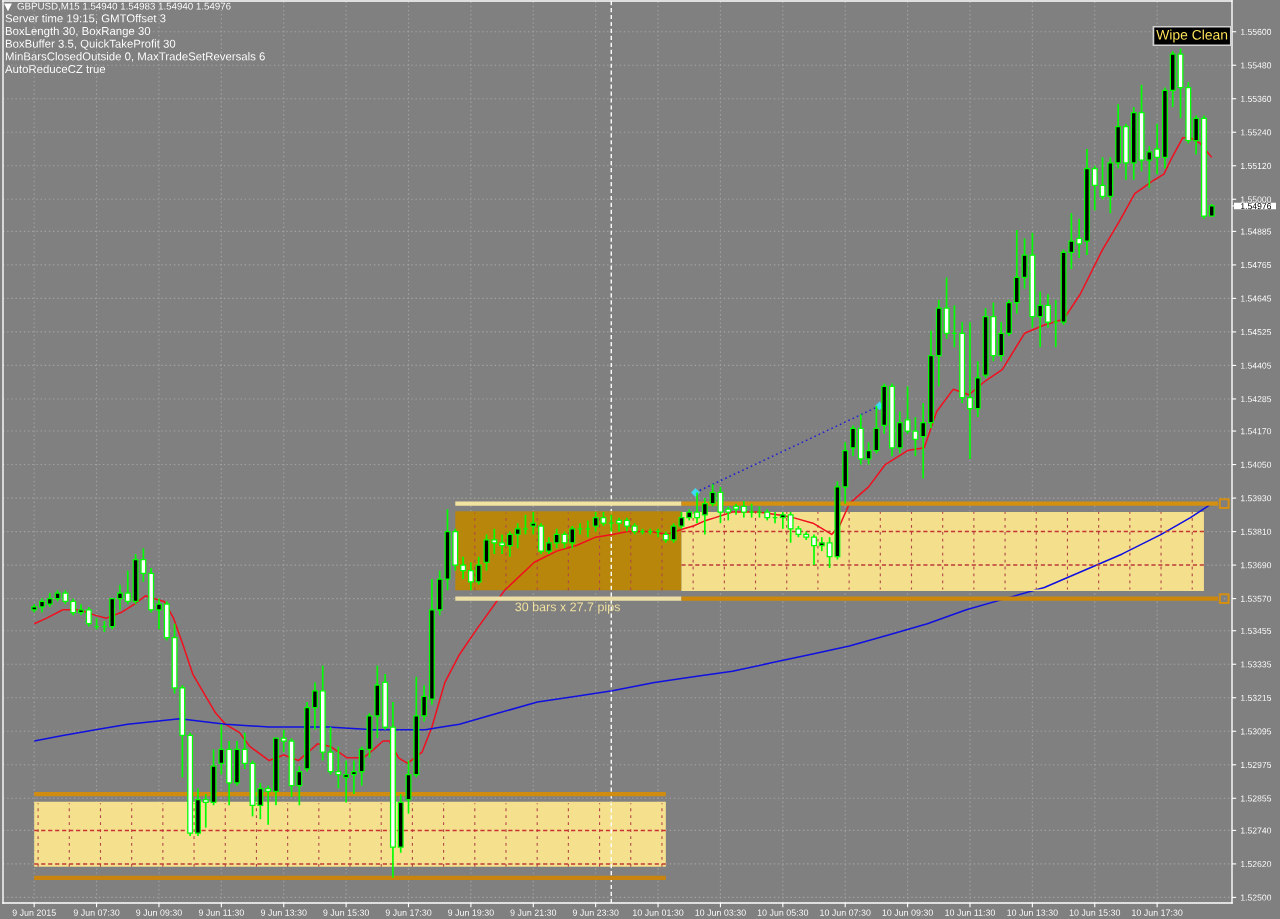 This screenshot has width=1280, height=919. I want to click on x-tick-label: 10 Jun 01:30, so click(658, 912).